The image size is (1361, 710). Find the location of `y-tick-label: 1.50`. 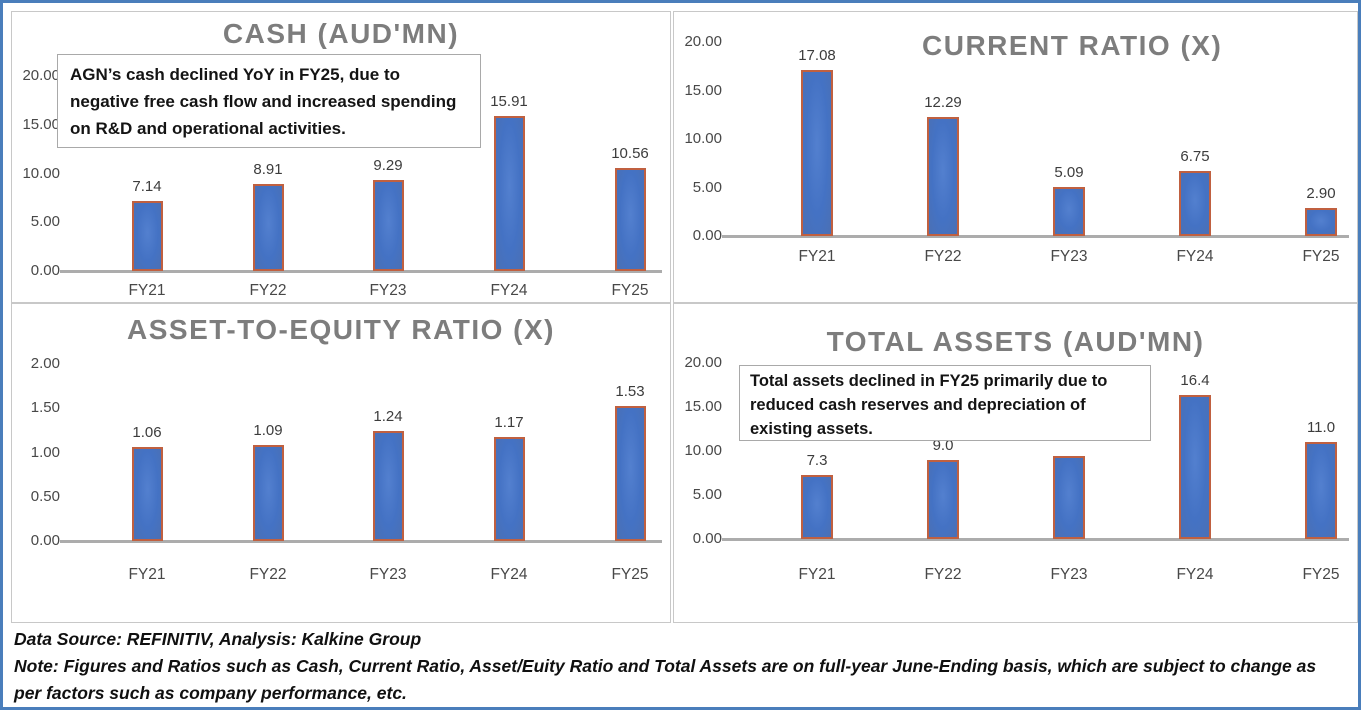

y-tick-label: 1.50 is located at coordinates (45, 408).